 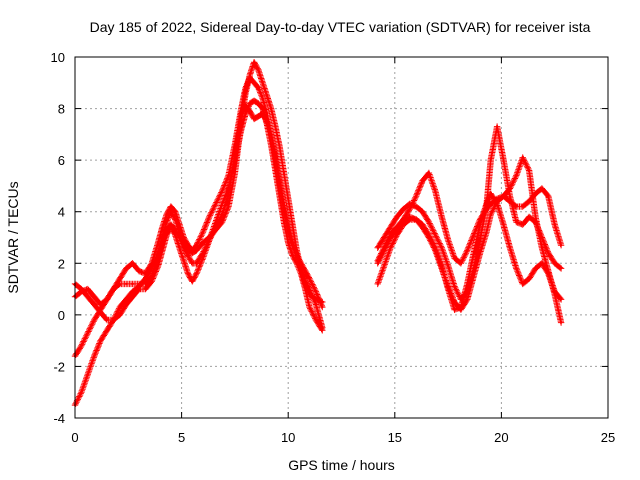 I want to click on y-tick-label: 2, so click(x=61, y=263).